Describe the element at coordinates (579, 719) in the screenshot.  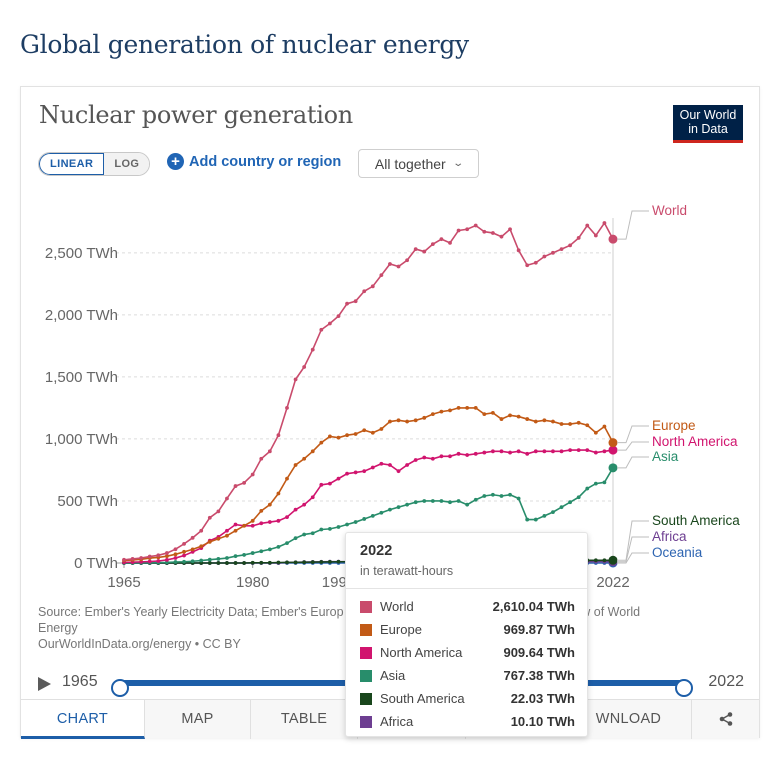
I see `tab-download: WNLOAD` at that location.